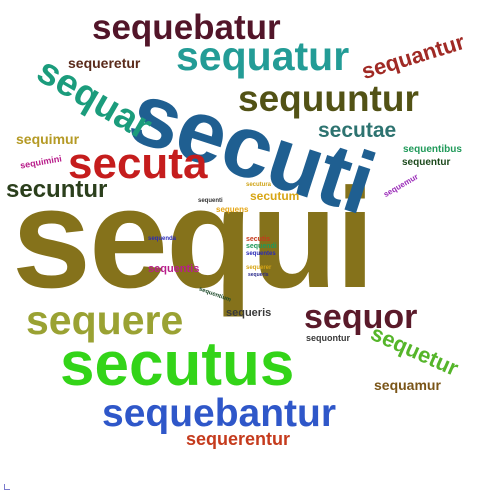 The image size is (480, 492). I want to click on word-sequerer: sequerer, so click(259, 268).